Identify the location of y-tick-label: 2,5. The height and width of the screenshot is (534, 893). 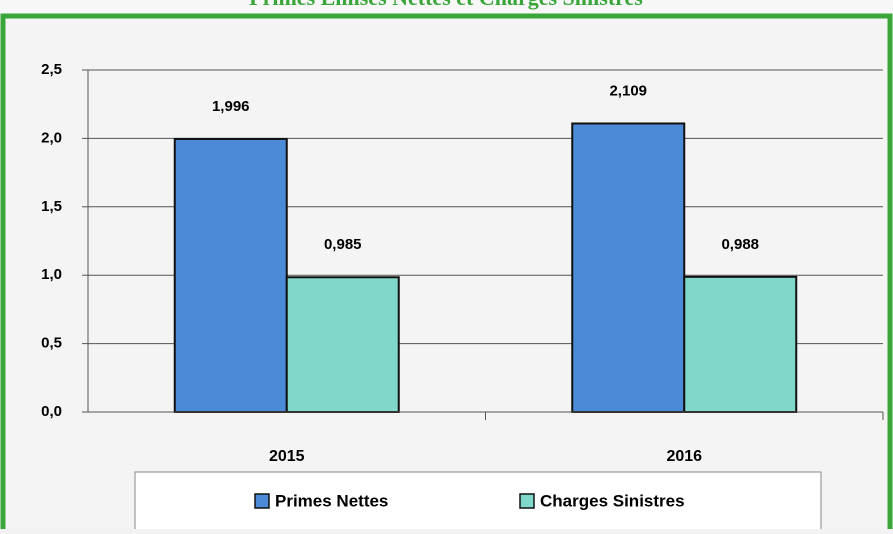
(51, 69).